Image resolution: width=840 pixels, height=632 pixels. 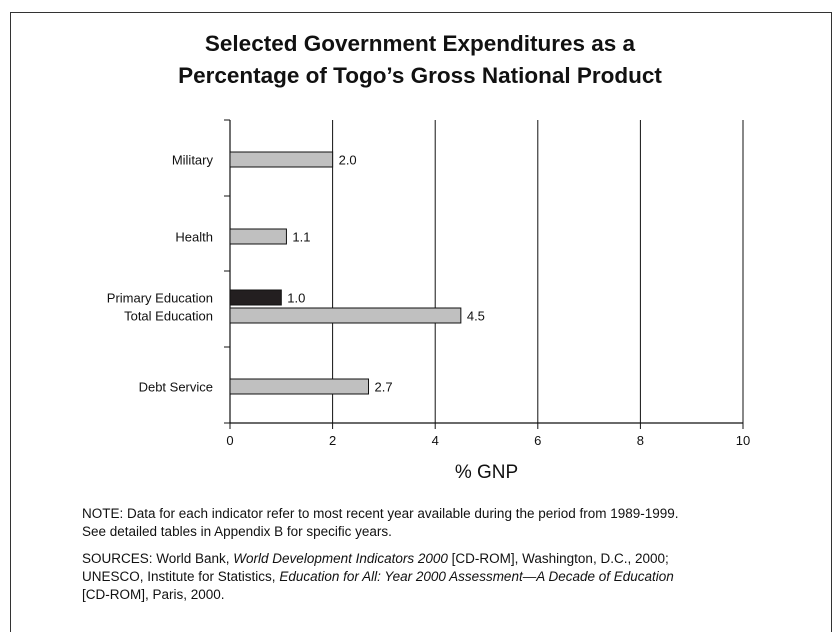 What do you see at coordinates (348, 160) in the screenshot?
I see `bar-value-label: 2.0` at bounding box center [348, 160].